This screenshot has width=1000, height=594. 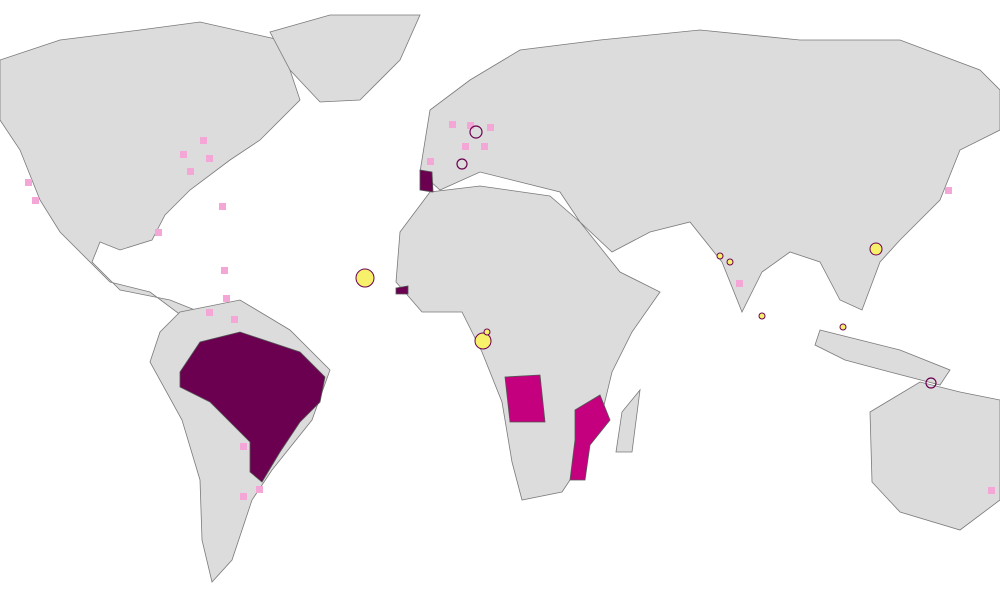 What do you see at coordinates (402, 290) in the screenshot?
I see `guinea-bissau` at bounding box center [402, 290].